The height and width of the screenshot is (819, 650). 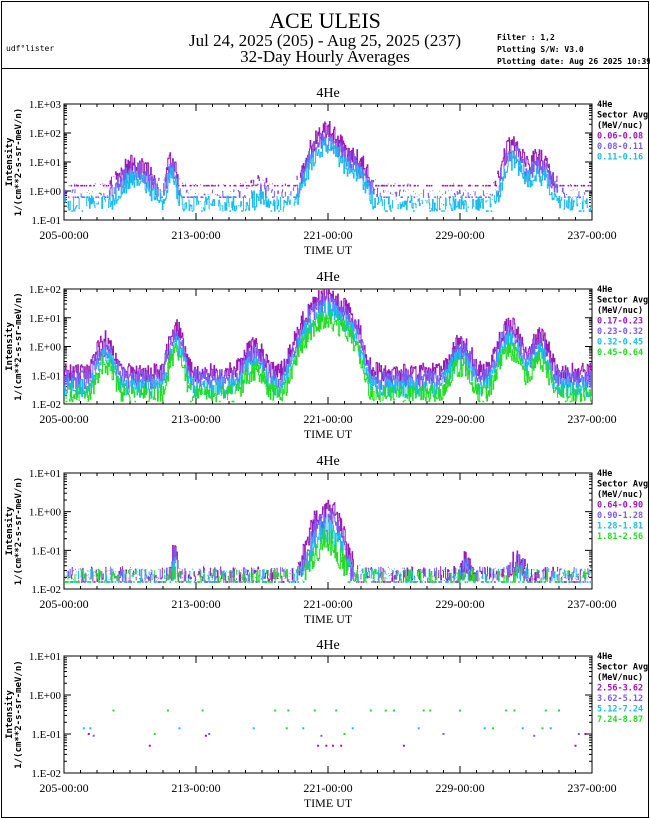 What do you see at coordinates (328, 619) in the screenshot?
I see `x-axis-label: TIME UT` at bounding box center [328, 619].